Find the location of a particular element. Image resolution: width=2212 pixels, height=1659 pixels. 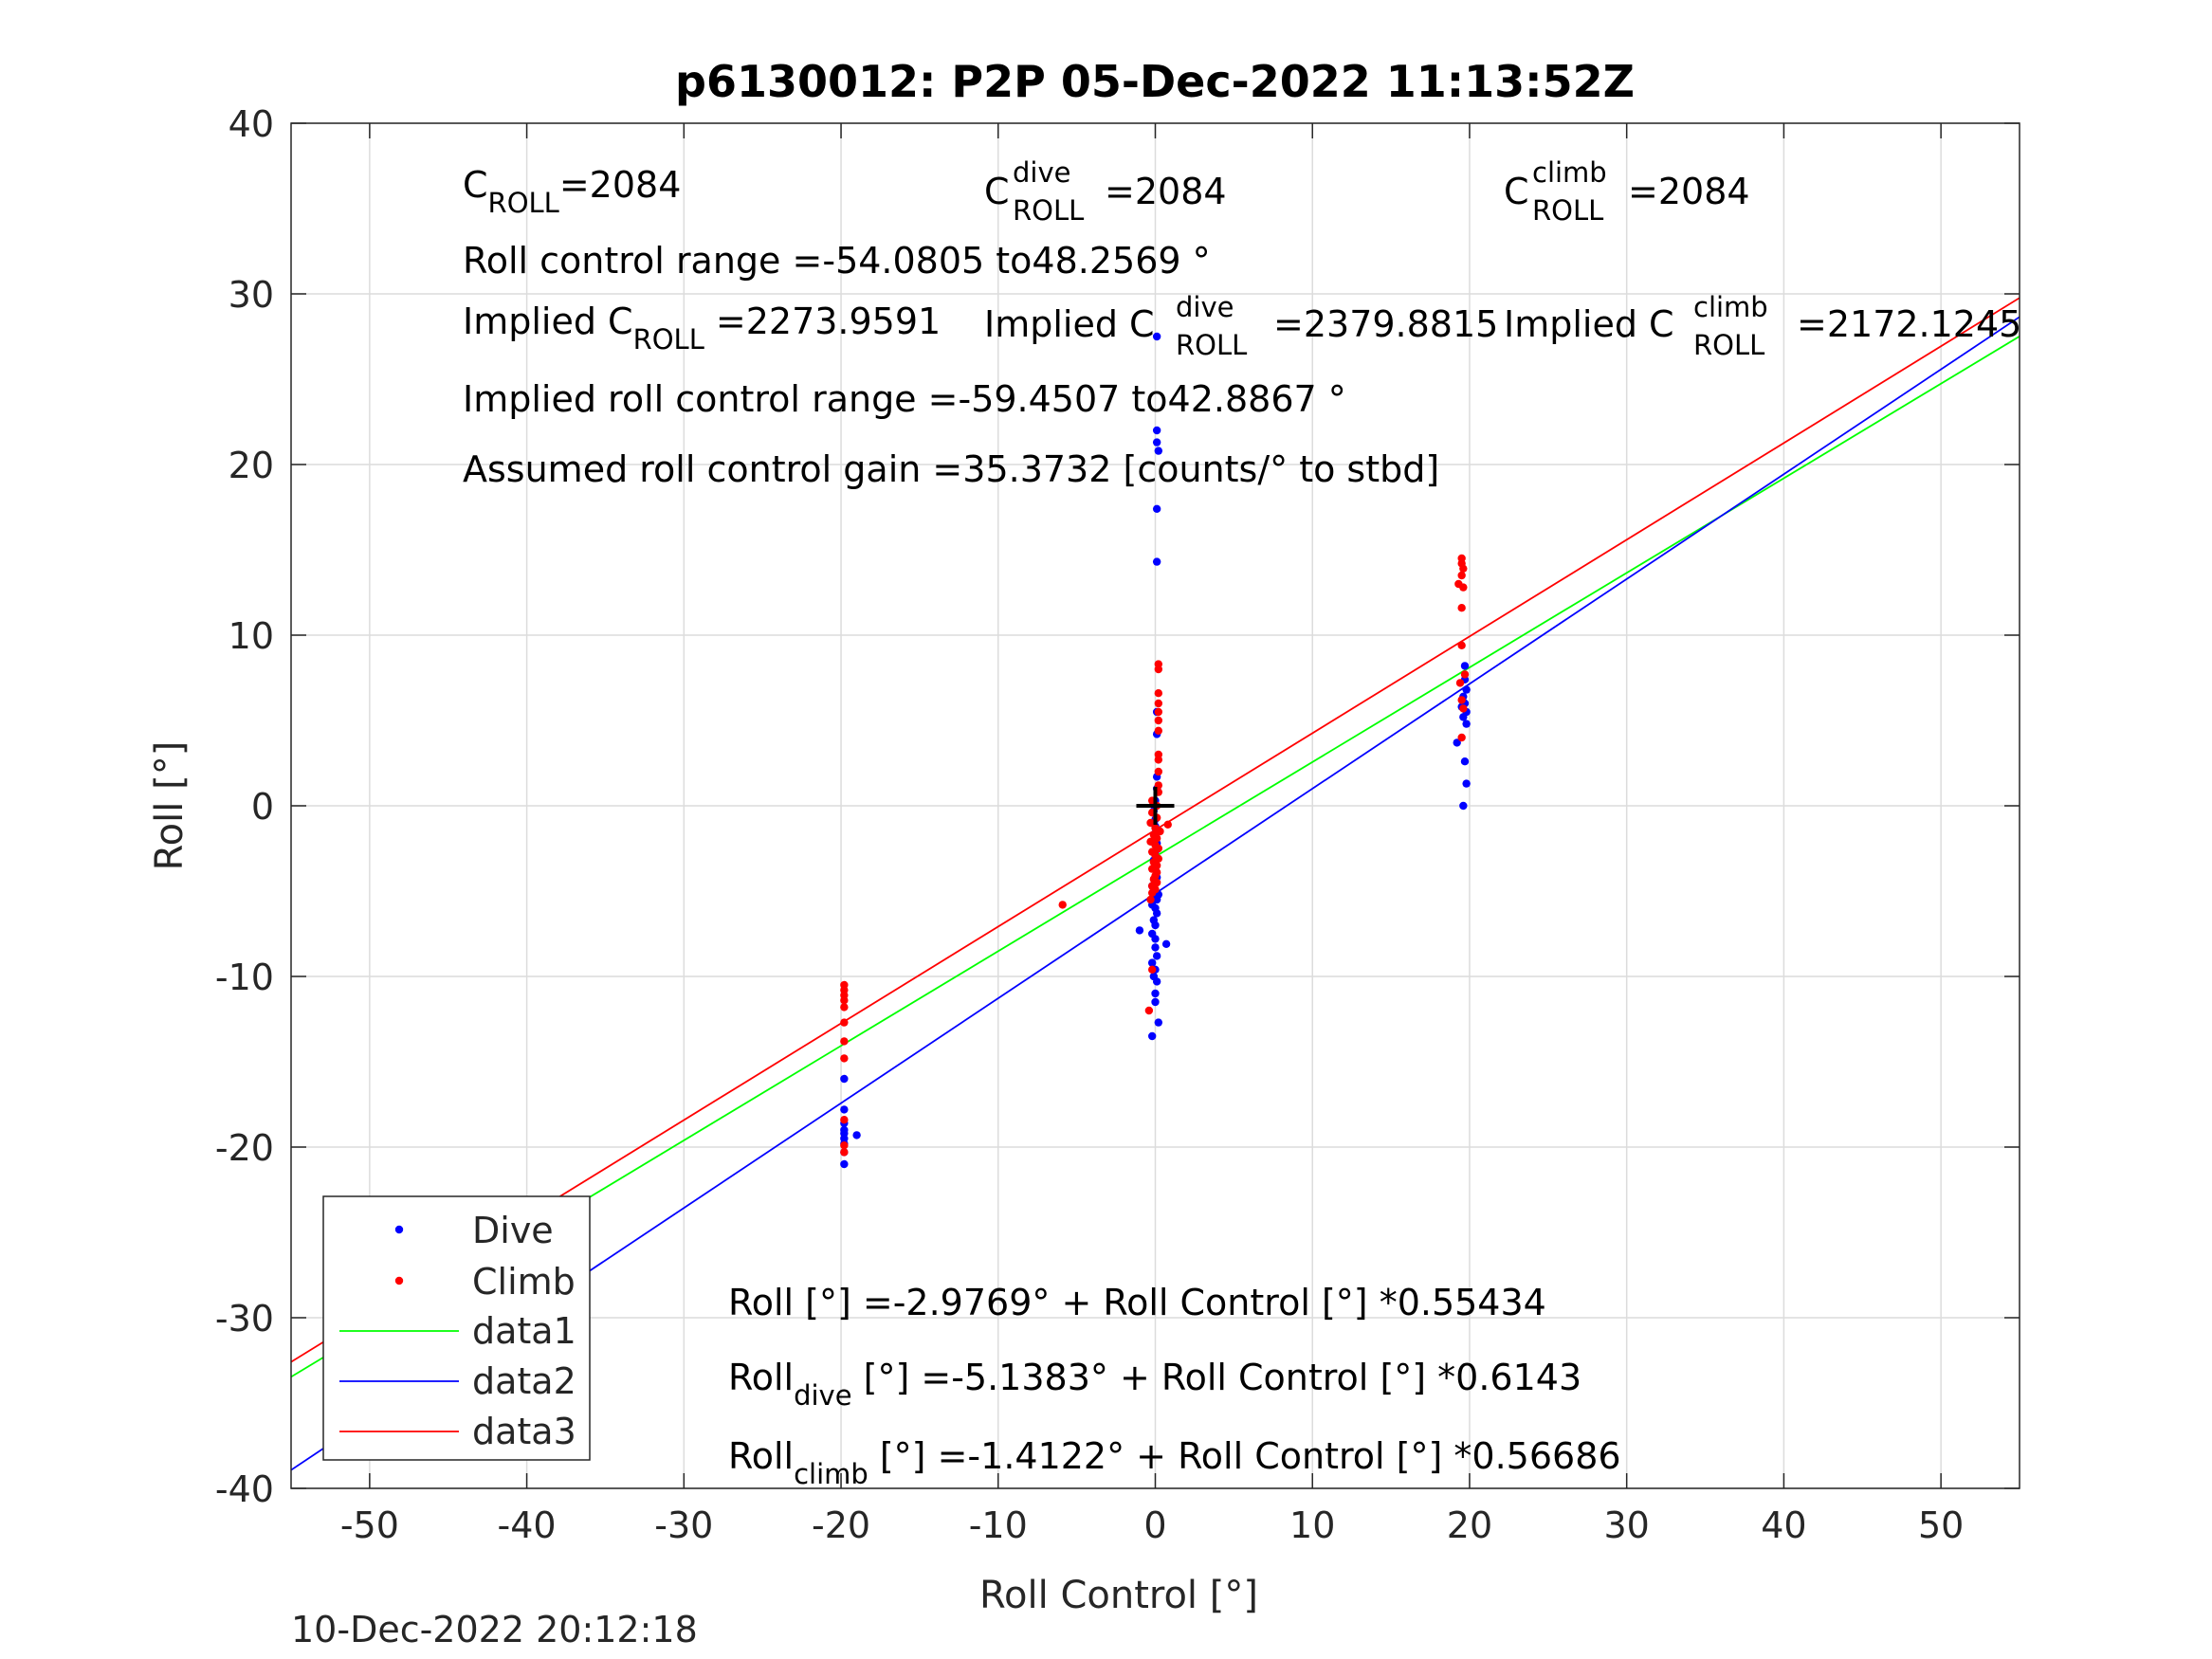

c-roll-climb-sup: climb is located at coordinates (1569, 172).